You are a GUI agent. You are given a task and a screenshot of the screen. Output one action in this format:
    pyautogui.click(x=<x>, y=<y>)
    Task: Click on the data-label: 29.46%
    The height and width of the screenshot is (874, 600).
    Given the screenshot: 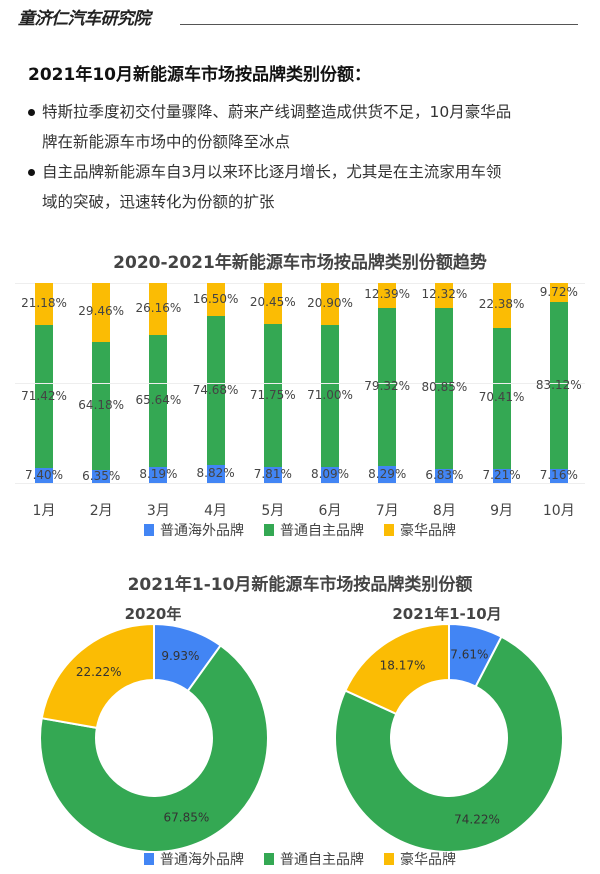 What is the action you would take?
    pyautogui.click(x=101, y=311)
    